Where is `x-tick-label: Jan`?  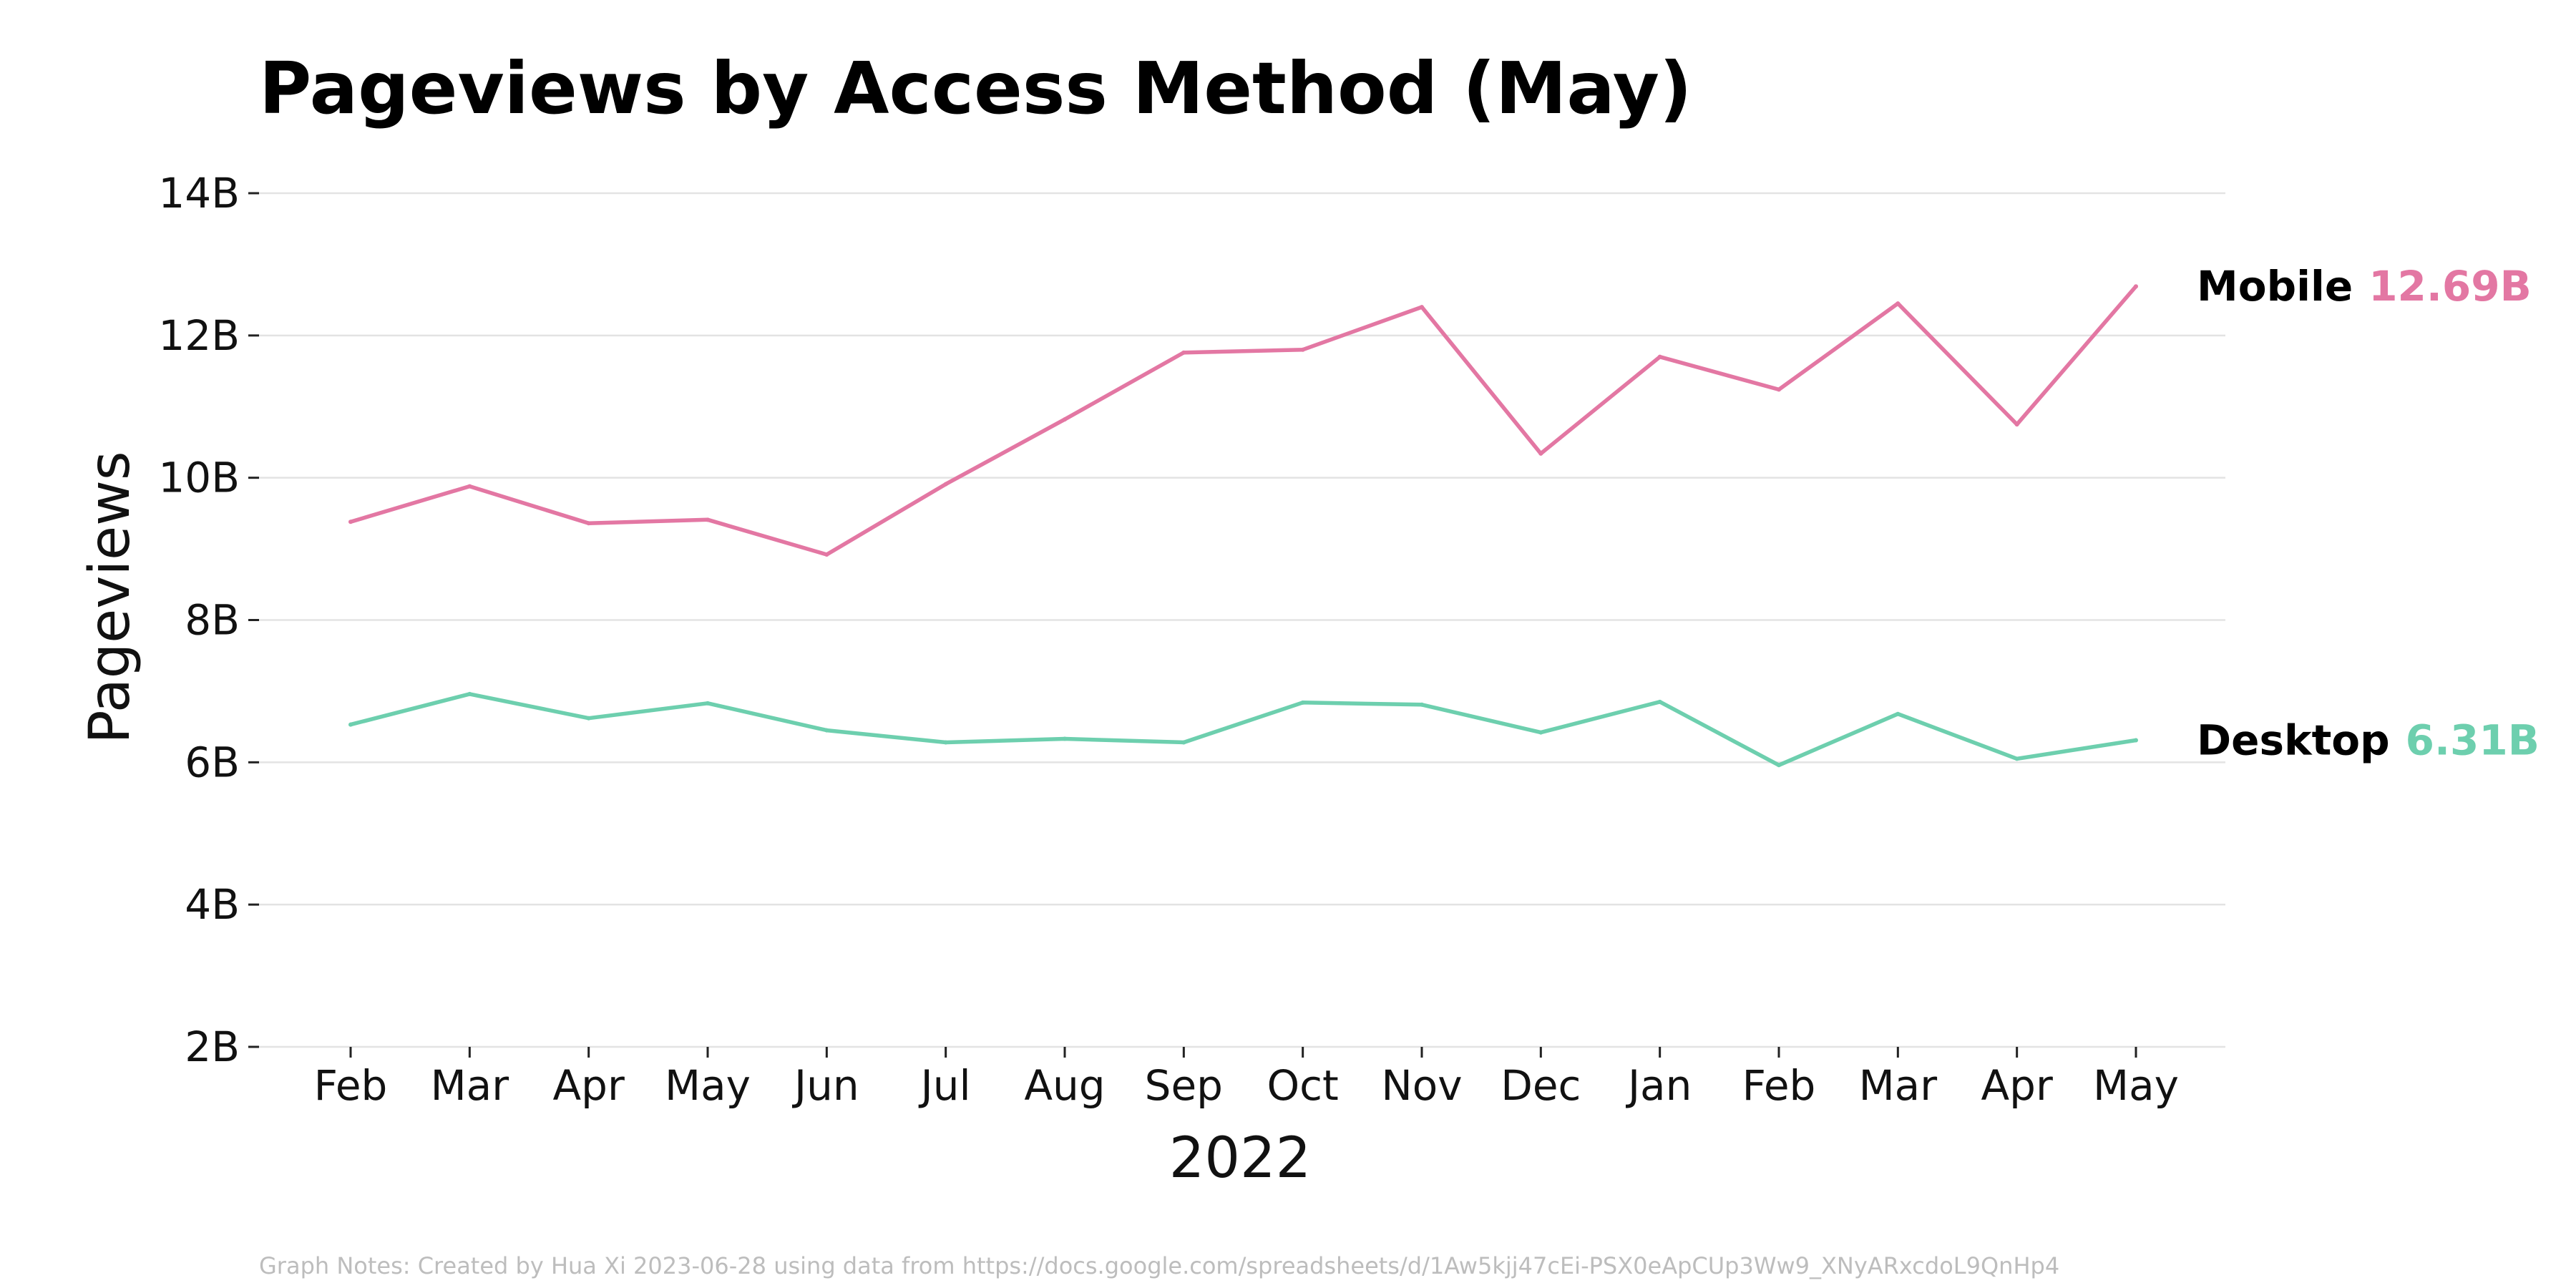
x-tick-label: Jan is located at coordinates (1659, 1085).